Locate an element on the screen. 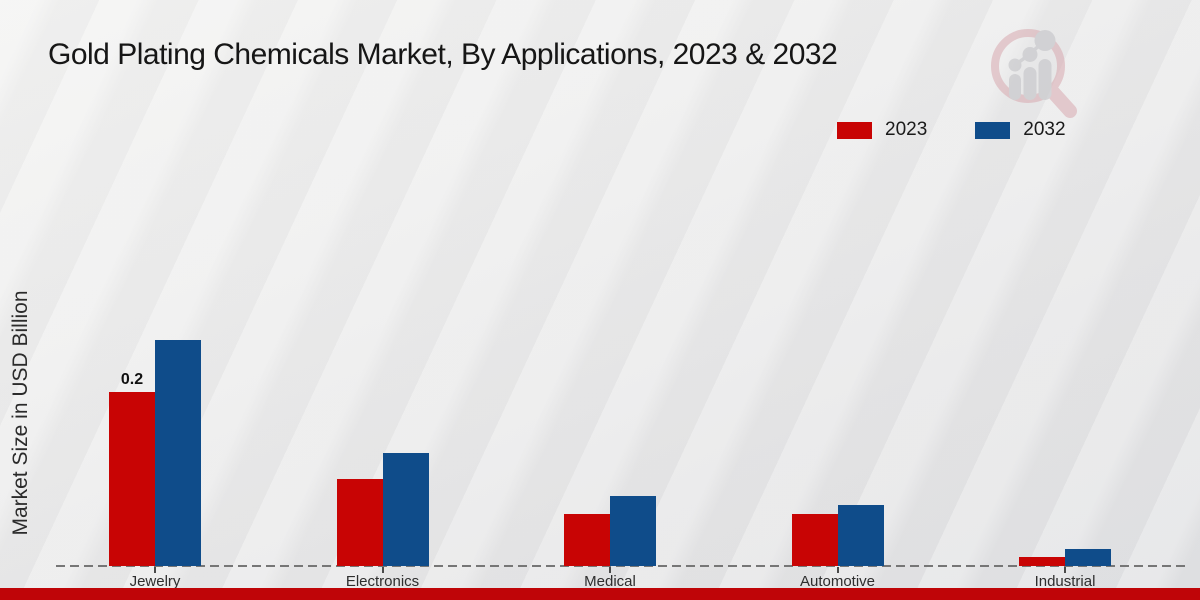  bar-2032-automotive is located at coordinates (860, 535).